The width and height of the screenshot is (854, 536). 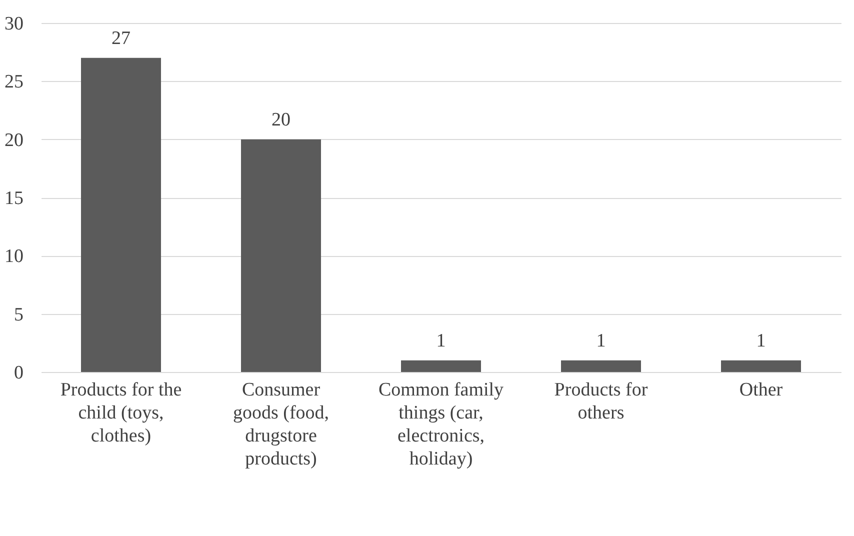 What do you see at coordinates (441, 425) in the screenshot?
I see `x-tick-label: Common family things (car, electronics, holiday)` at bounding box center [441, 425].